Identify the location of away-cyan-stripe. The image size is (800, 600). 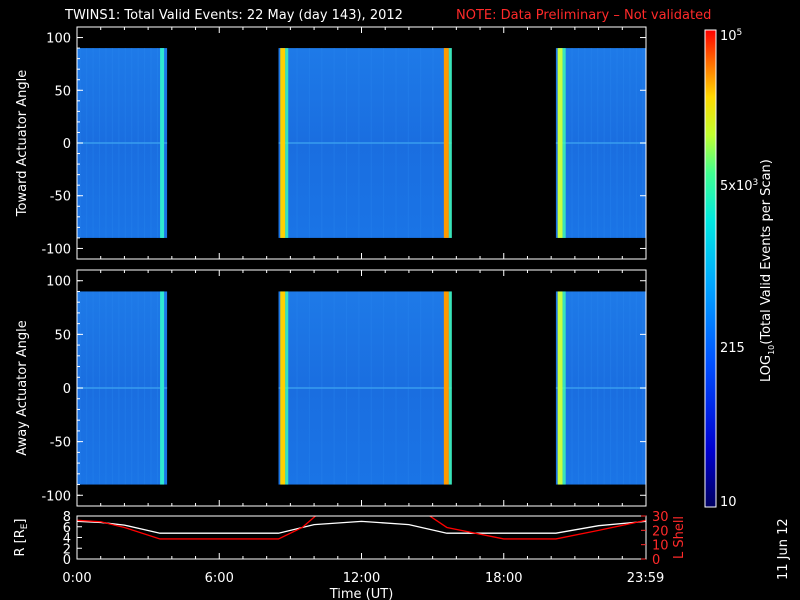
(162, 388).